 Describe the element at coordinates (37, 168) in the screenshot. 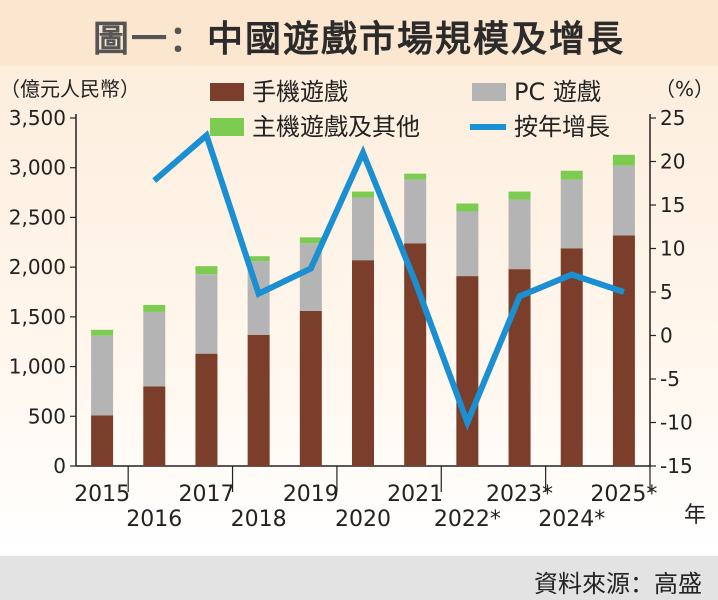

I see `y-left-tick-label: 3,000` at that location.